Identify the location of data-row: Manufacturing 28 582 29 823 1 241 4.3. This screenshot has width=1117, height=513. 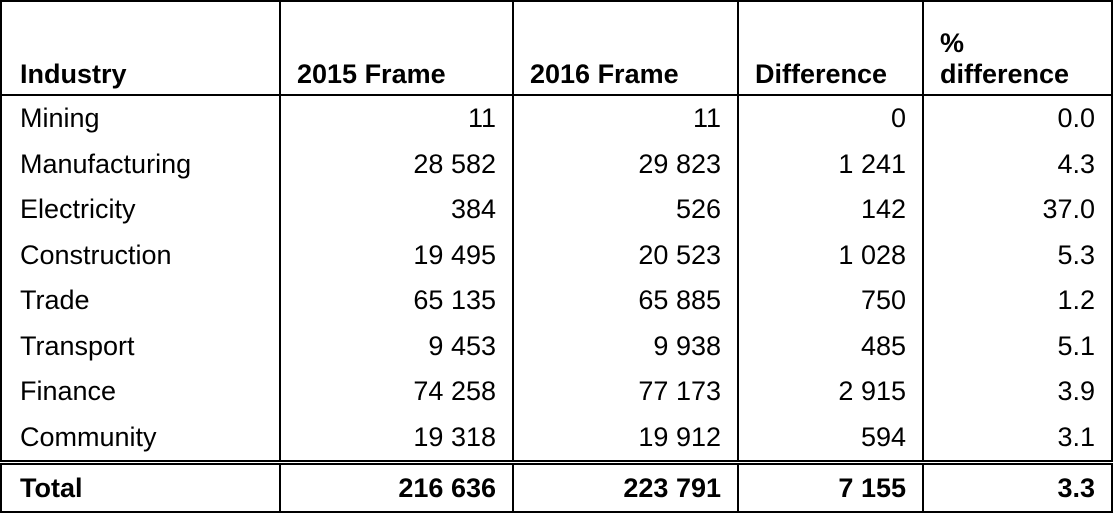
(556, 164).